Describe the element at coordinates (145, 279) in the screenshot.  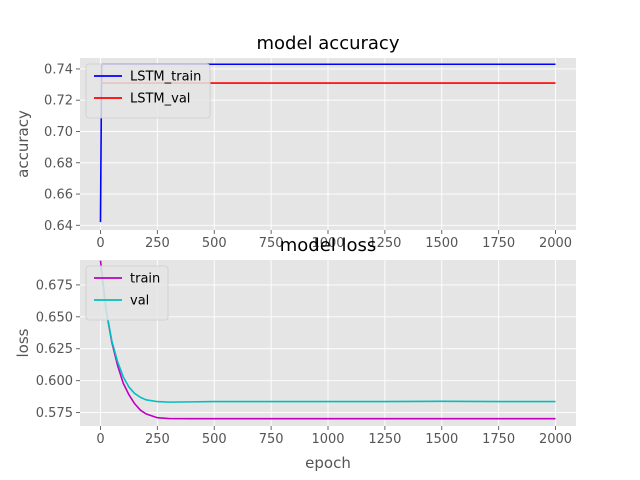
I see `legend-label-train: train` at that location.